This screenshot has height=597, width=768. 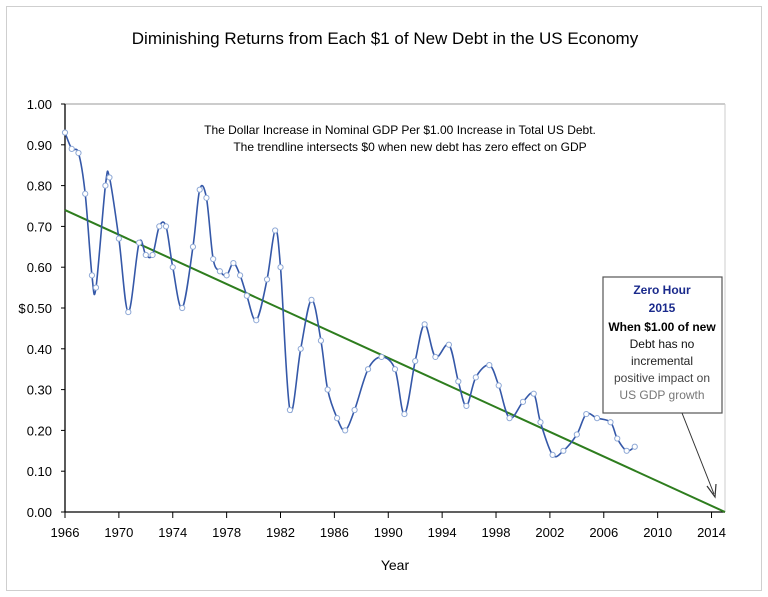 What do you see at coordinates (172, 532) in the screenshot?
I see `x-tick-label: 1974` at bounding box center [172, 532].